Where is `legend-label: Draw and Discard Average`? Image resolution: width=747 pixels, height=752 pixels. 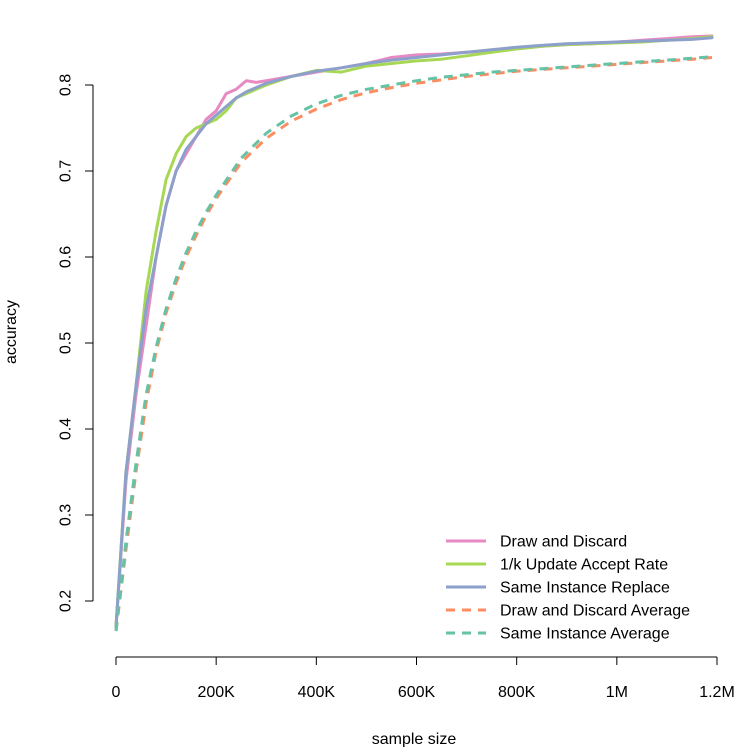 legend-label: Draw and Discard Average is located at coordinates (595, 611).